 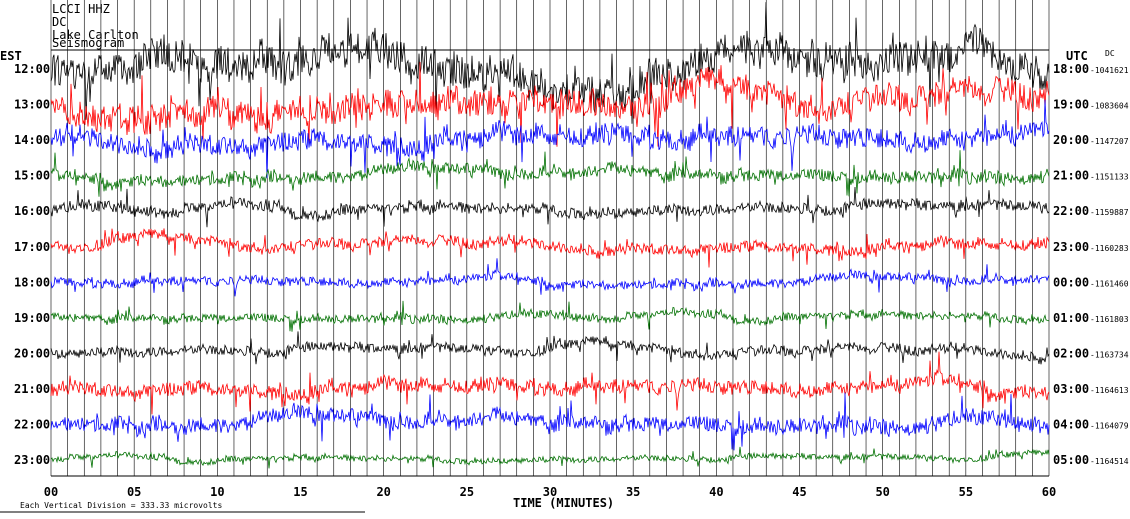 What do you see at coordinates (32, 69) in the screenshot?
I see `est-hour-label: 12:00` at bounding box center [32, 69].